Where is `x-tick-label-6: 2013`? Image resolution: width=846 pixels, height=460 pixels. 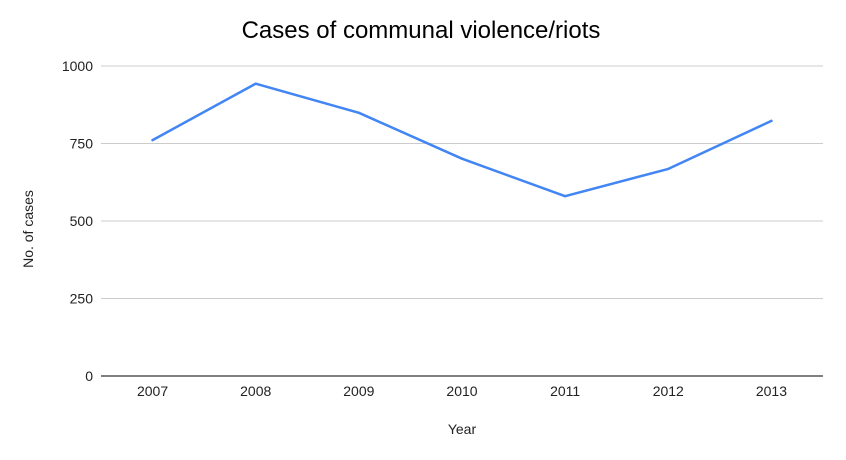 x-tick-label-6: 2013 is located at coordinates (771, 391).